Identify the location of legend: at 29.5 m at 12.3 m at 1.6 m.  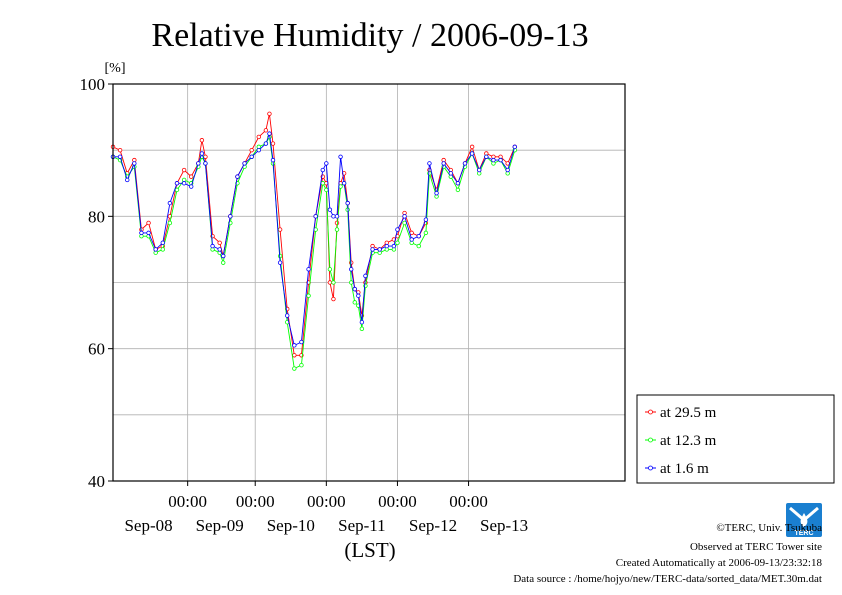
(735, 439).